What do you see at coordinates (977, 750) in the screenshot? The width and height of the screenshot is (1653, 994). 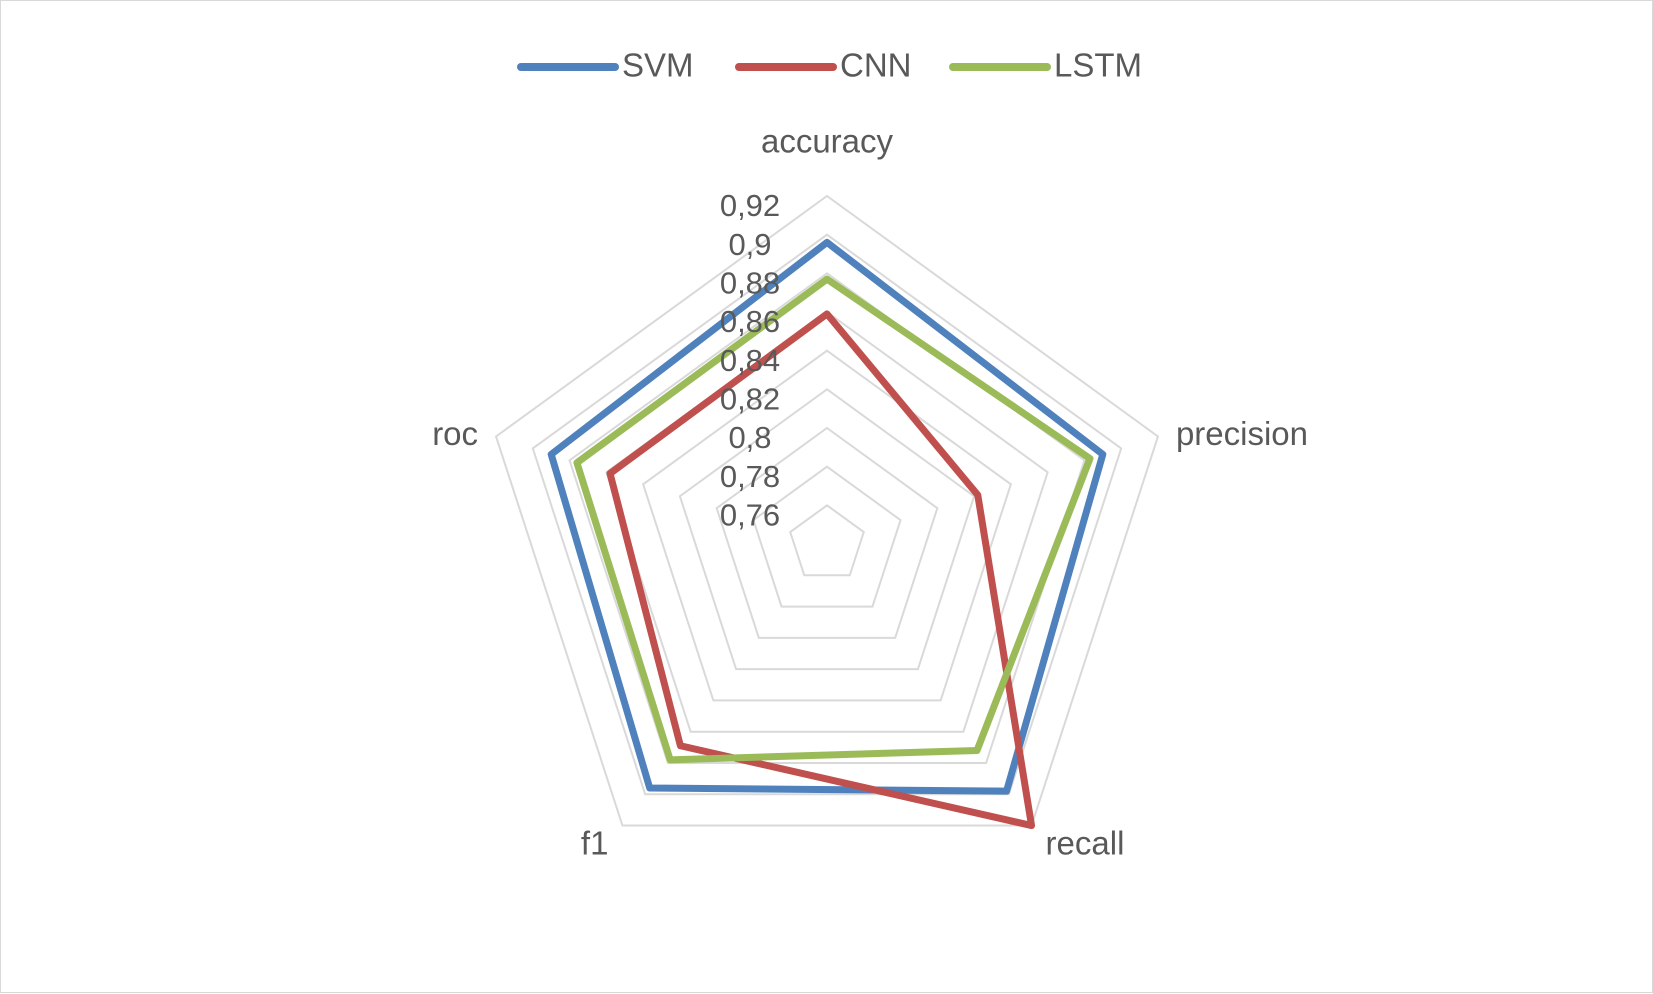 I see `data-point-lstm-recall` at bounding box center [977, 750].